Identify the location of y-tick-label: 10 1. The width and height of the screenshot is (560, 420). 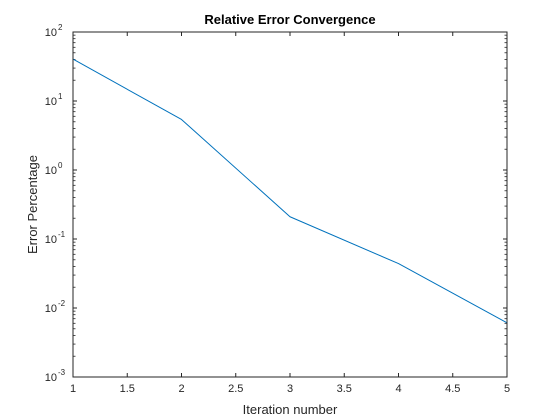
(54, 100).